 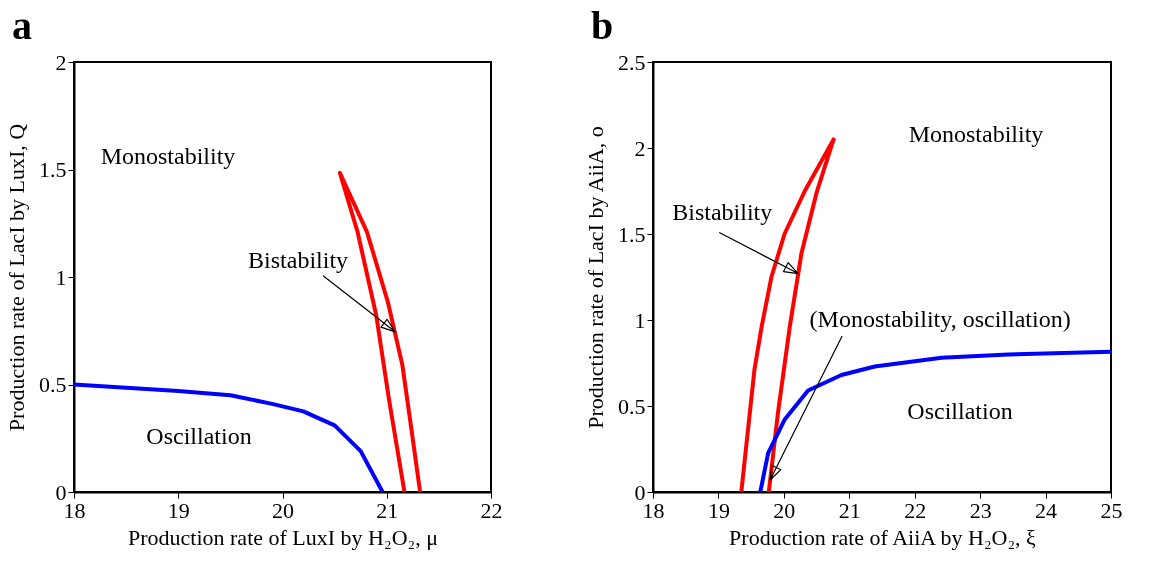 What do you see at coordinates (980, 510) in the screenshot?
I see `x-tick-label: 23` at bounding box center [980, 510].